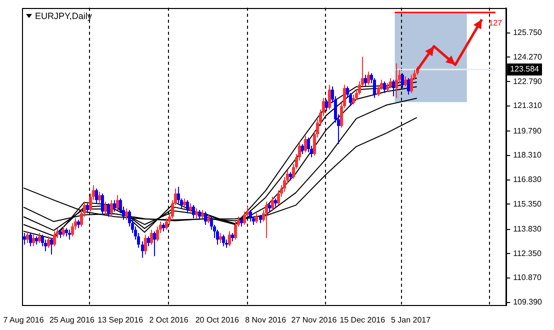 This screenshot has width=554, height=330. What do you see at coordinates (528, 302) in the screenshot?
I see `y-tick-label: 109.390` at bounding box center [528, 302].